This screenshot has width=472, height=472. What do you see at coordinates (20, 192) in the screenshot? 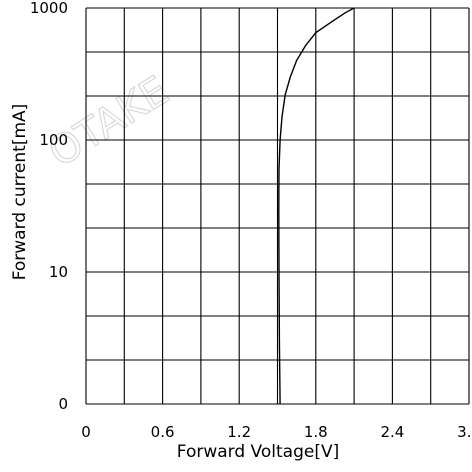
I see `y-axis-title: Forward current[mA]` at bounding box center [20, 192].